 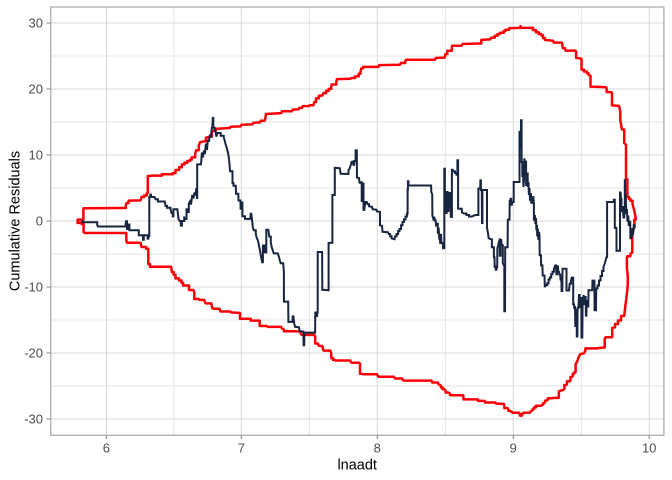 What do you see at coordinates (36, 23) in the screenshot?
I see `svg-text: 30` at bounding box center [36, 23].